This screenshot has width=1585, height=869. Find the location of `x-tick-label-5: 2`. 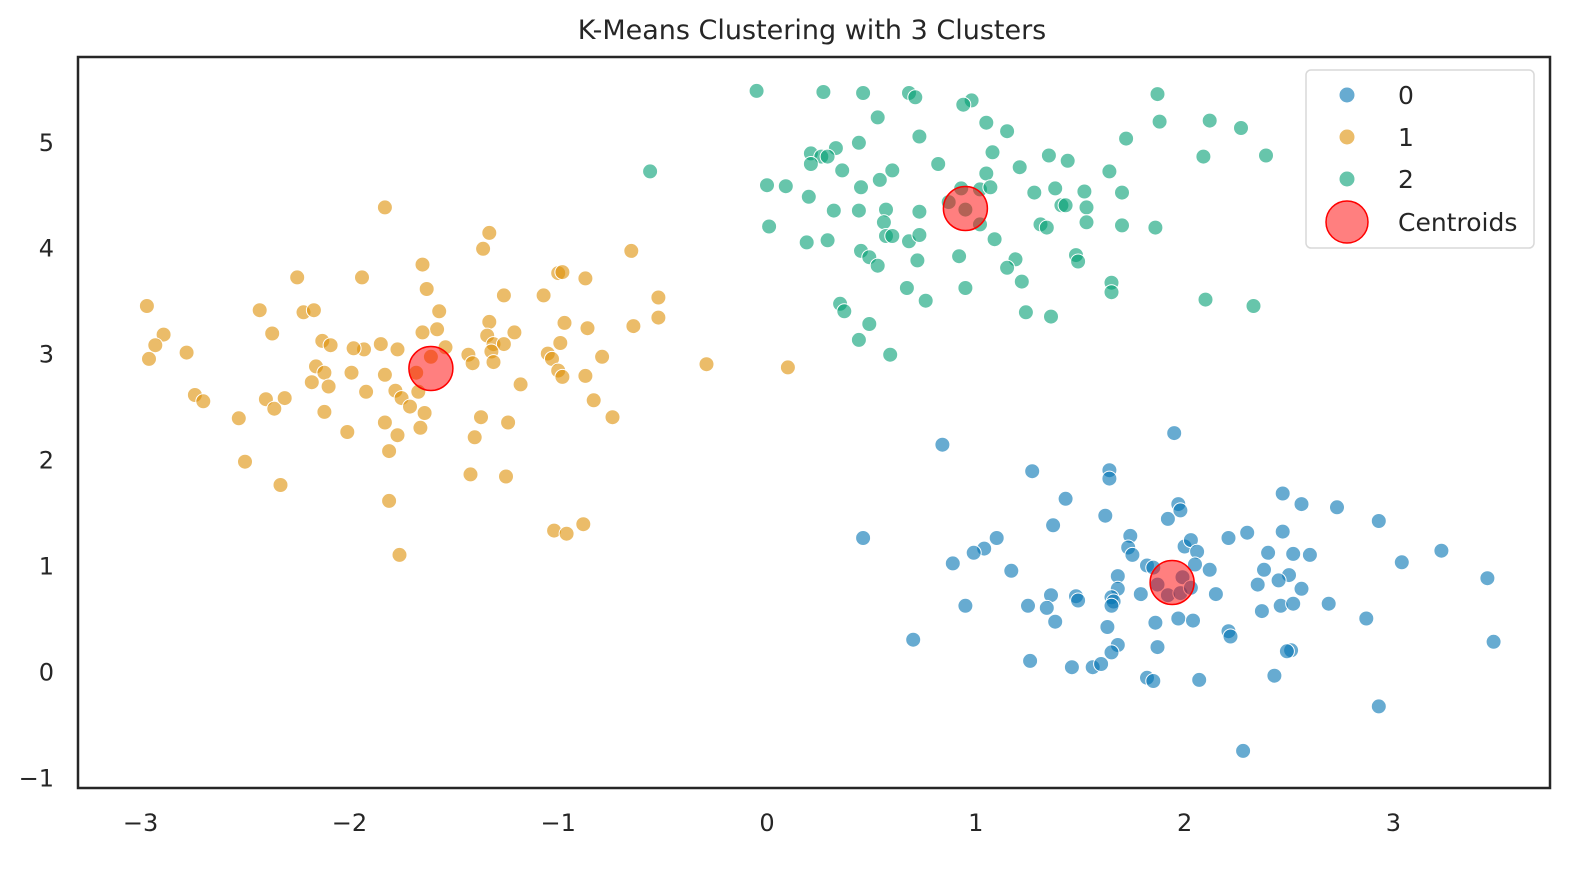

x-tick-label-5: 2 is located at coordinates (1184, 823).